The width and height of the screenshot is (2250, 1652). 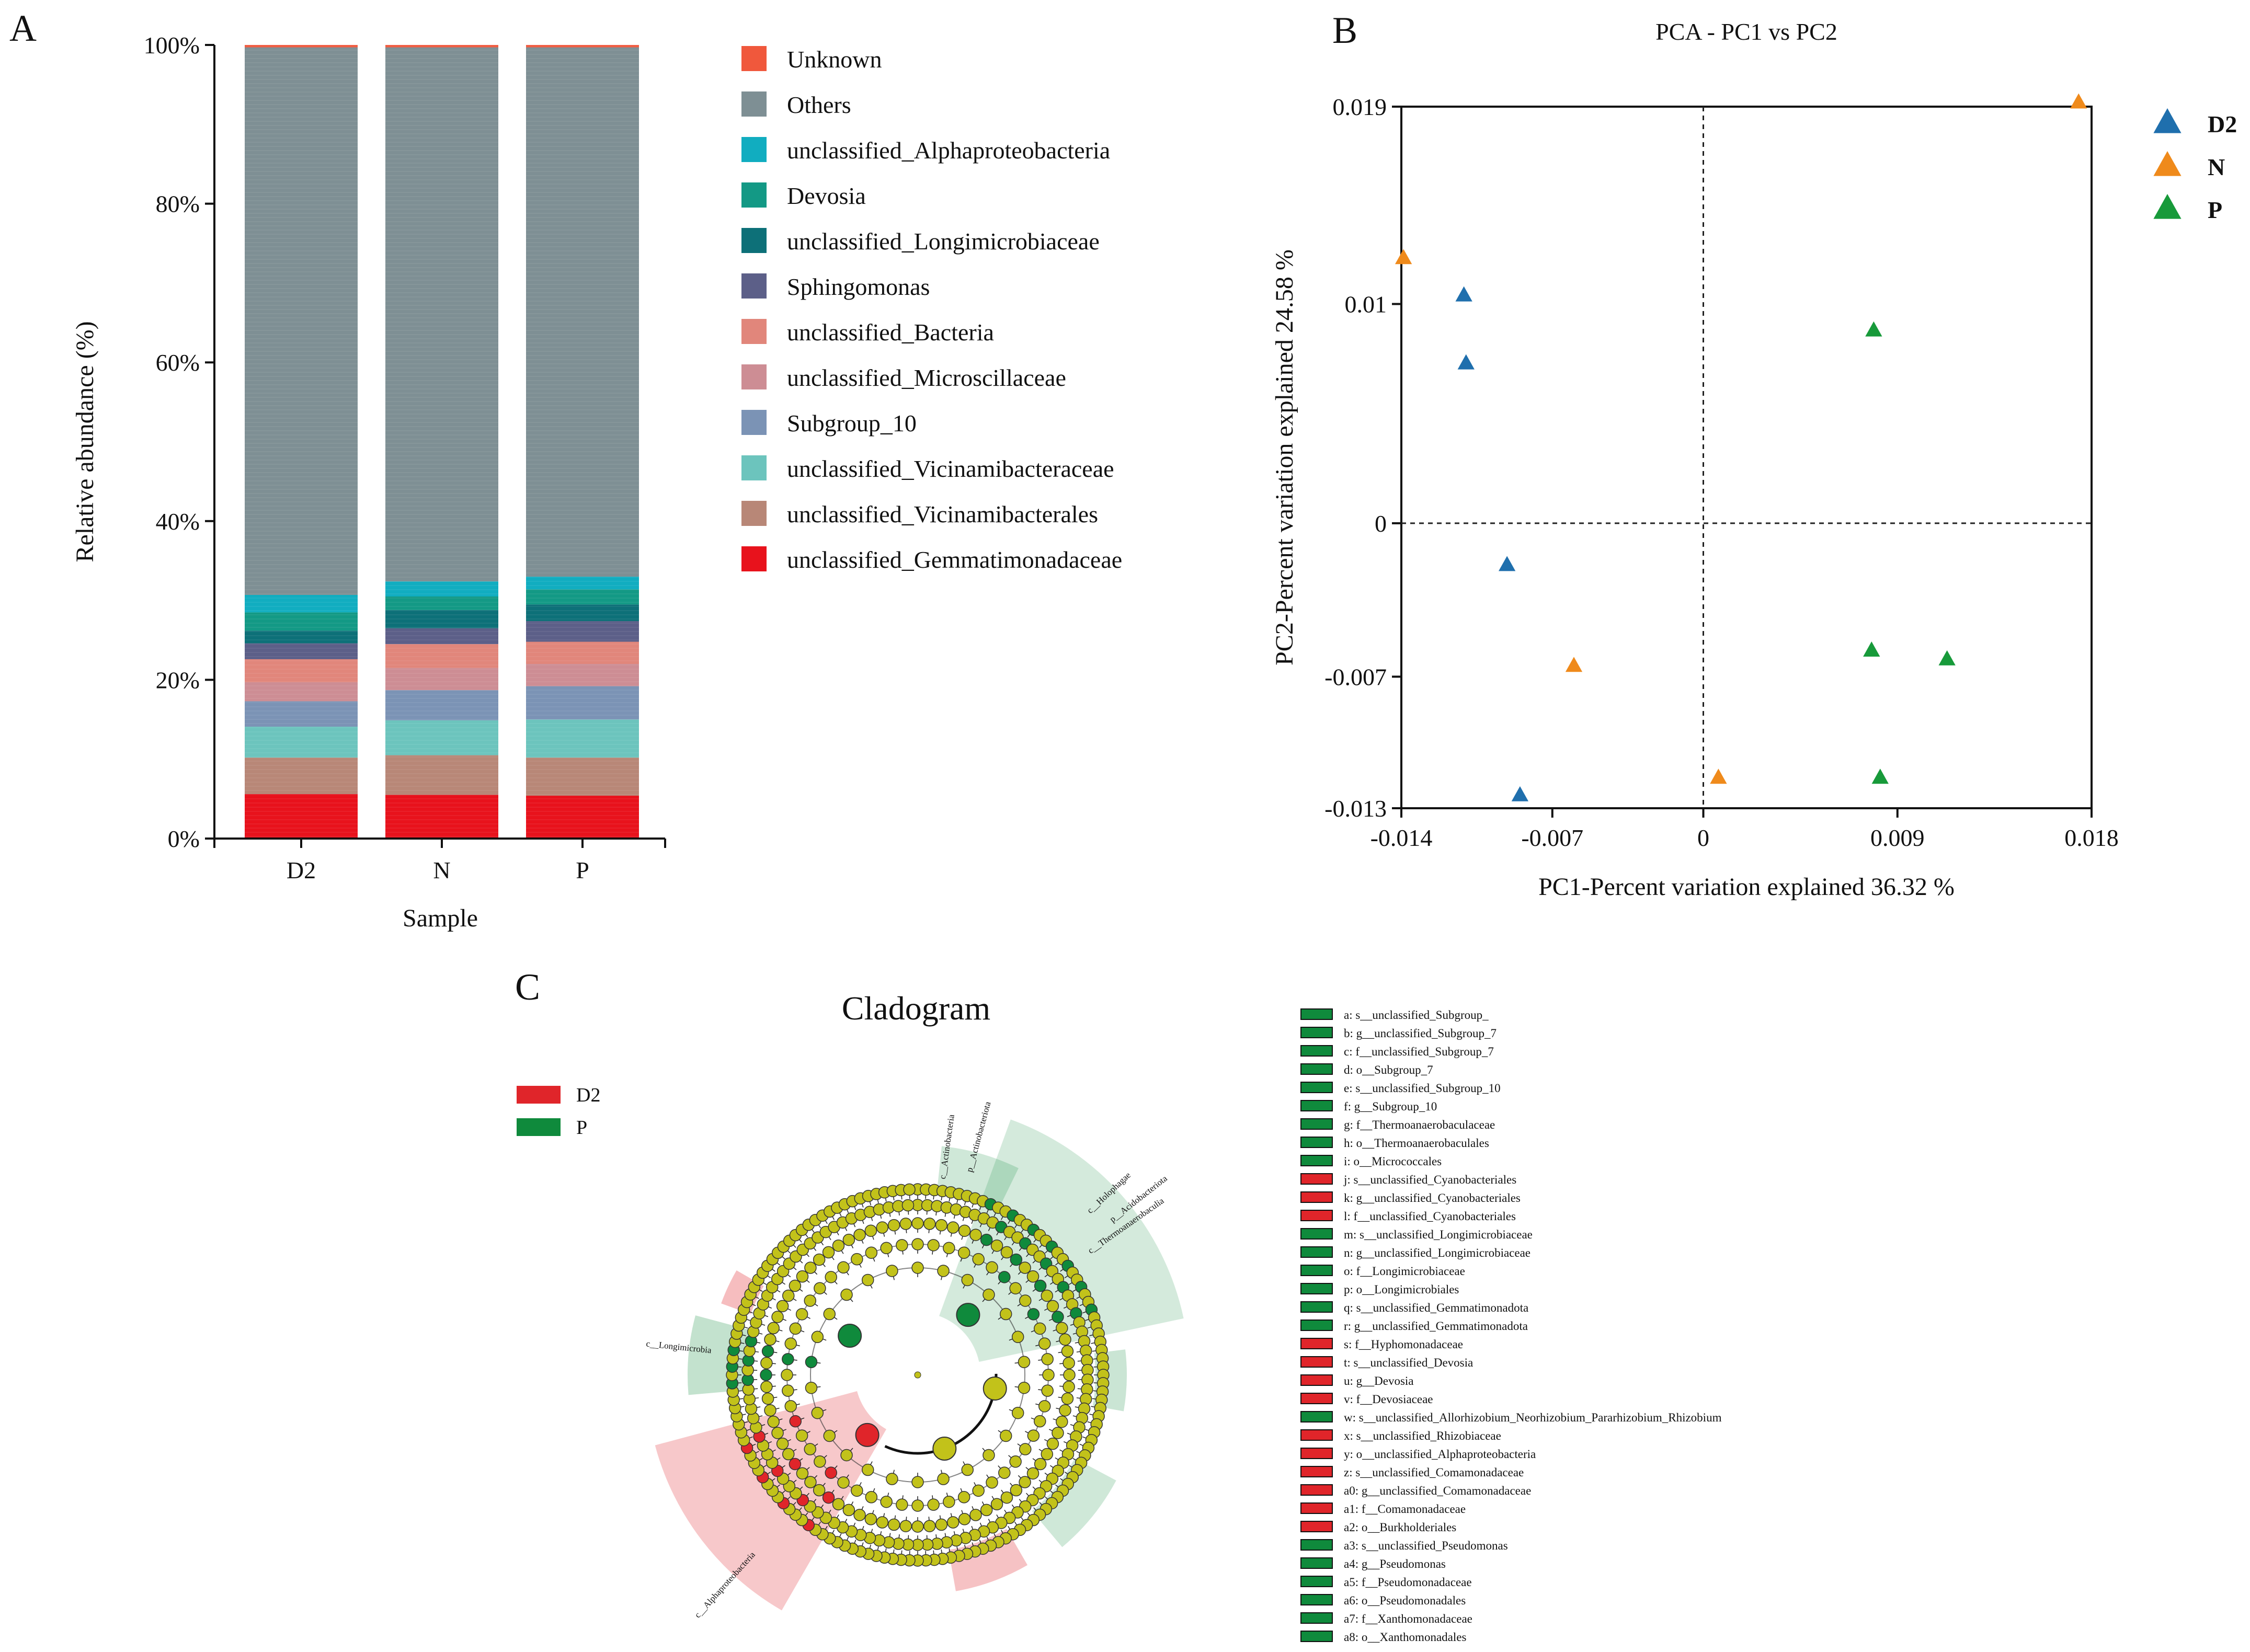 What do you see at coordinates (1507, 563) in the screenshot?
I see `point-D2` at bounding box center [1507, 563].